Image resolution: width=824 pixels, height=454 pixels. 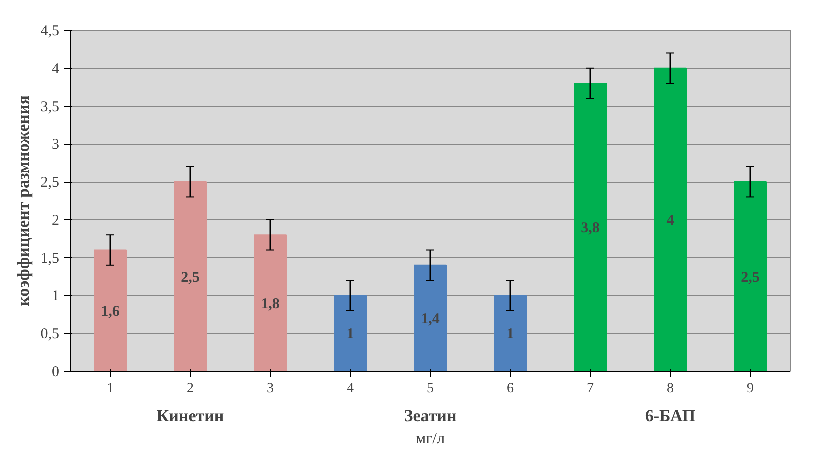 I want to click on y-tick-label: 3, so click(x=56, y=145).